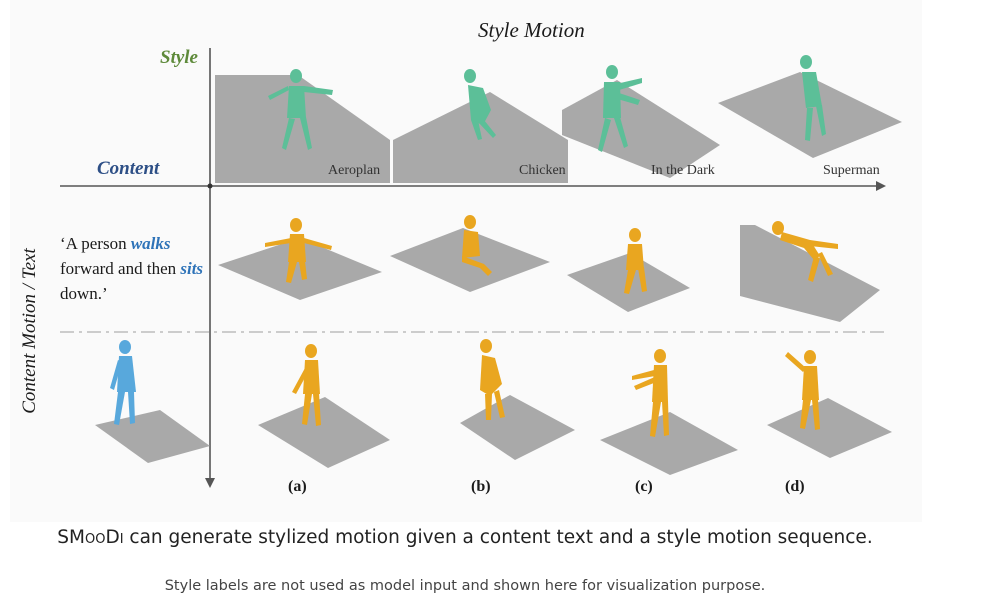 This screenshot has height=607, width=983. What do you see at coordinates (354, 170) in the screenshot?
I see `style-label-aeroplan: Aeroplan` at bounding box center [354, 170].